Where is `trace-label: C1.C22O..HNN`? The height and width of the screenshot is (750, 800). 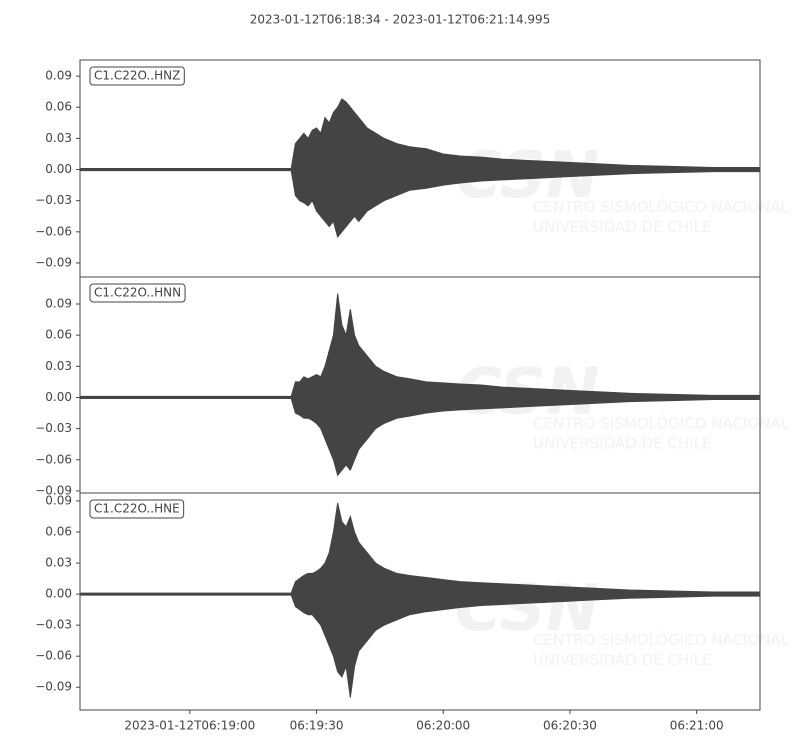
trace-label: C1.C22O..HNN is located at coordinates (137, 293).